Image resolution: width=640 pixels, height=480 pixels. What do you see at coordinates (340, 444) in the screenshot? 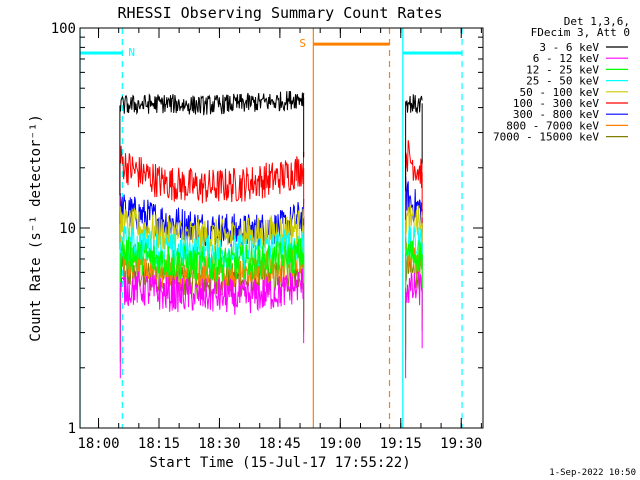
I see `x-tick-label: 19:00` at bounding box center [340, 444].